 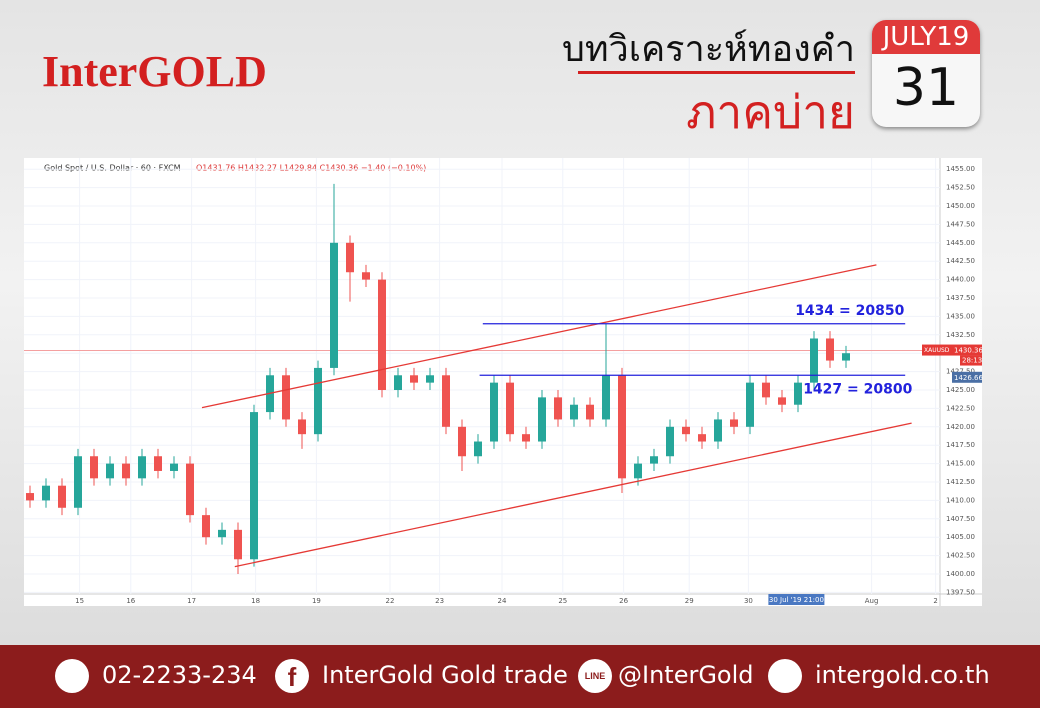 I want to click on y-tick-label: 1445.00, so click(x=960, y=243).